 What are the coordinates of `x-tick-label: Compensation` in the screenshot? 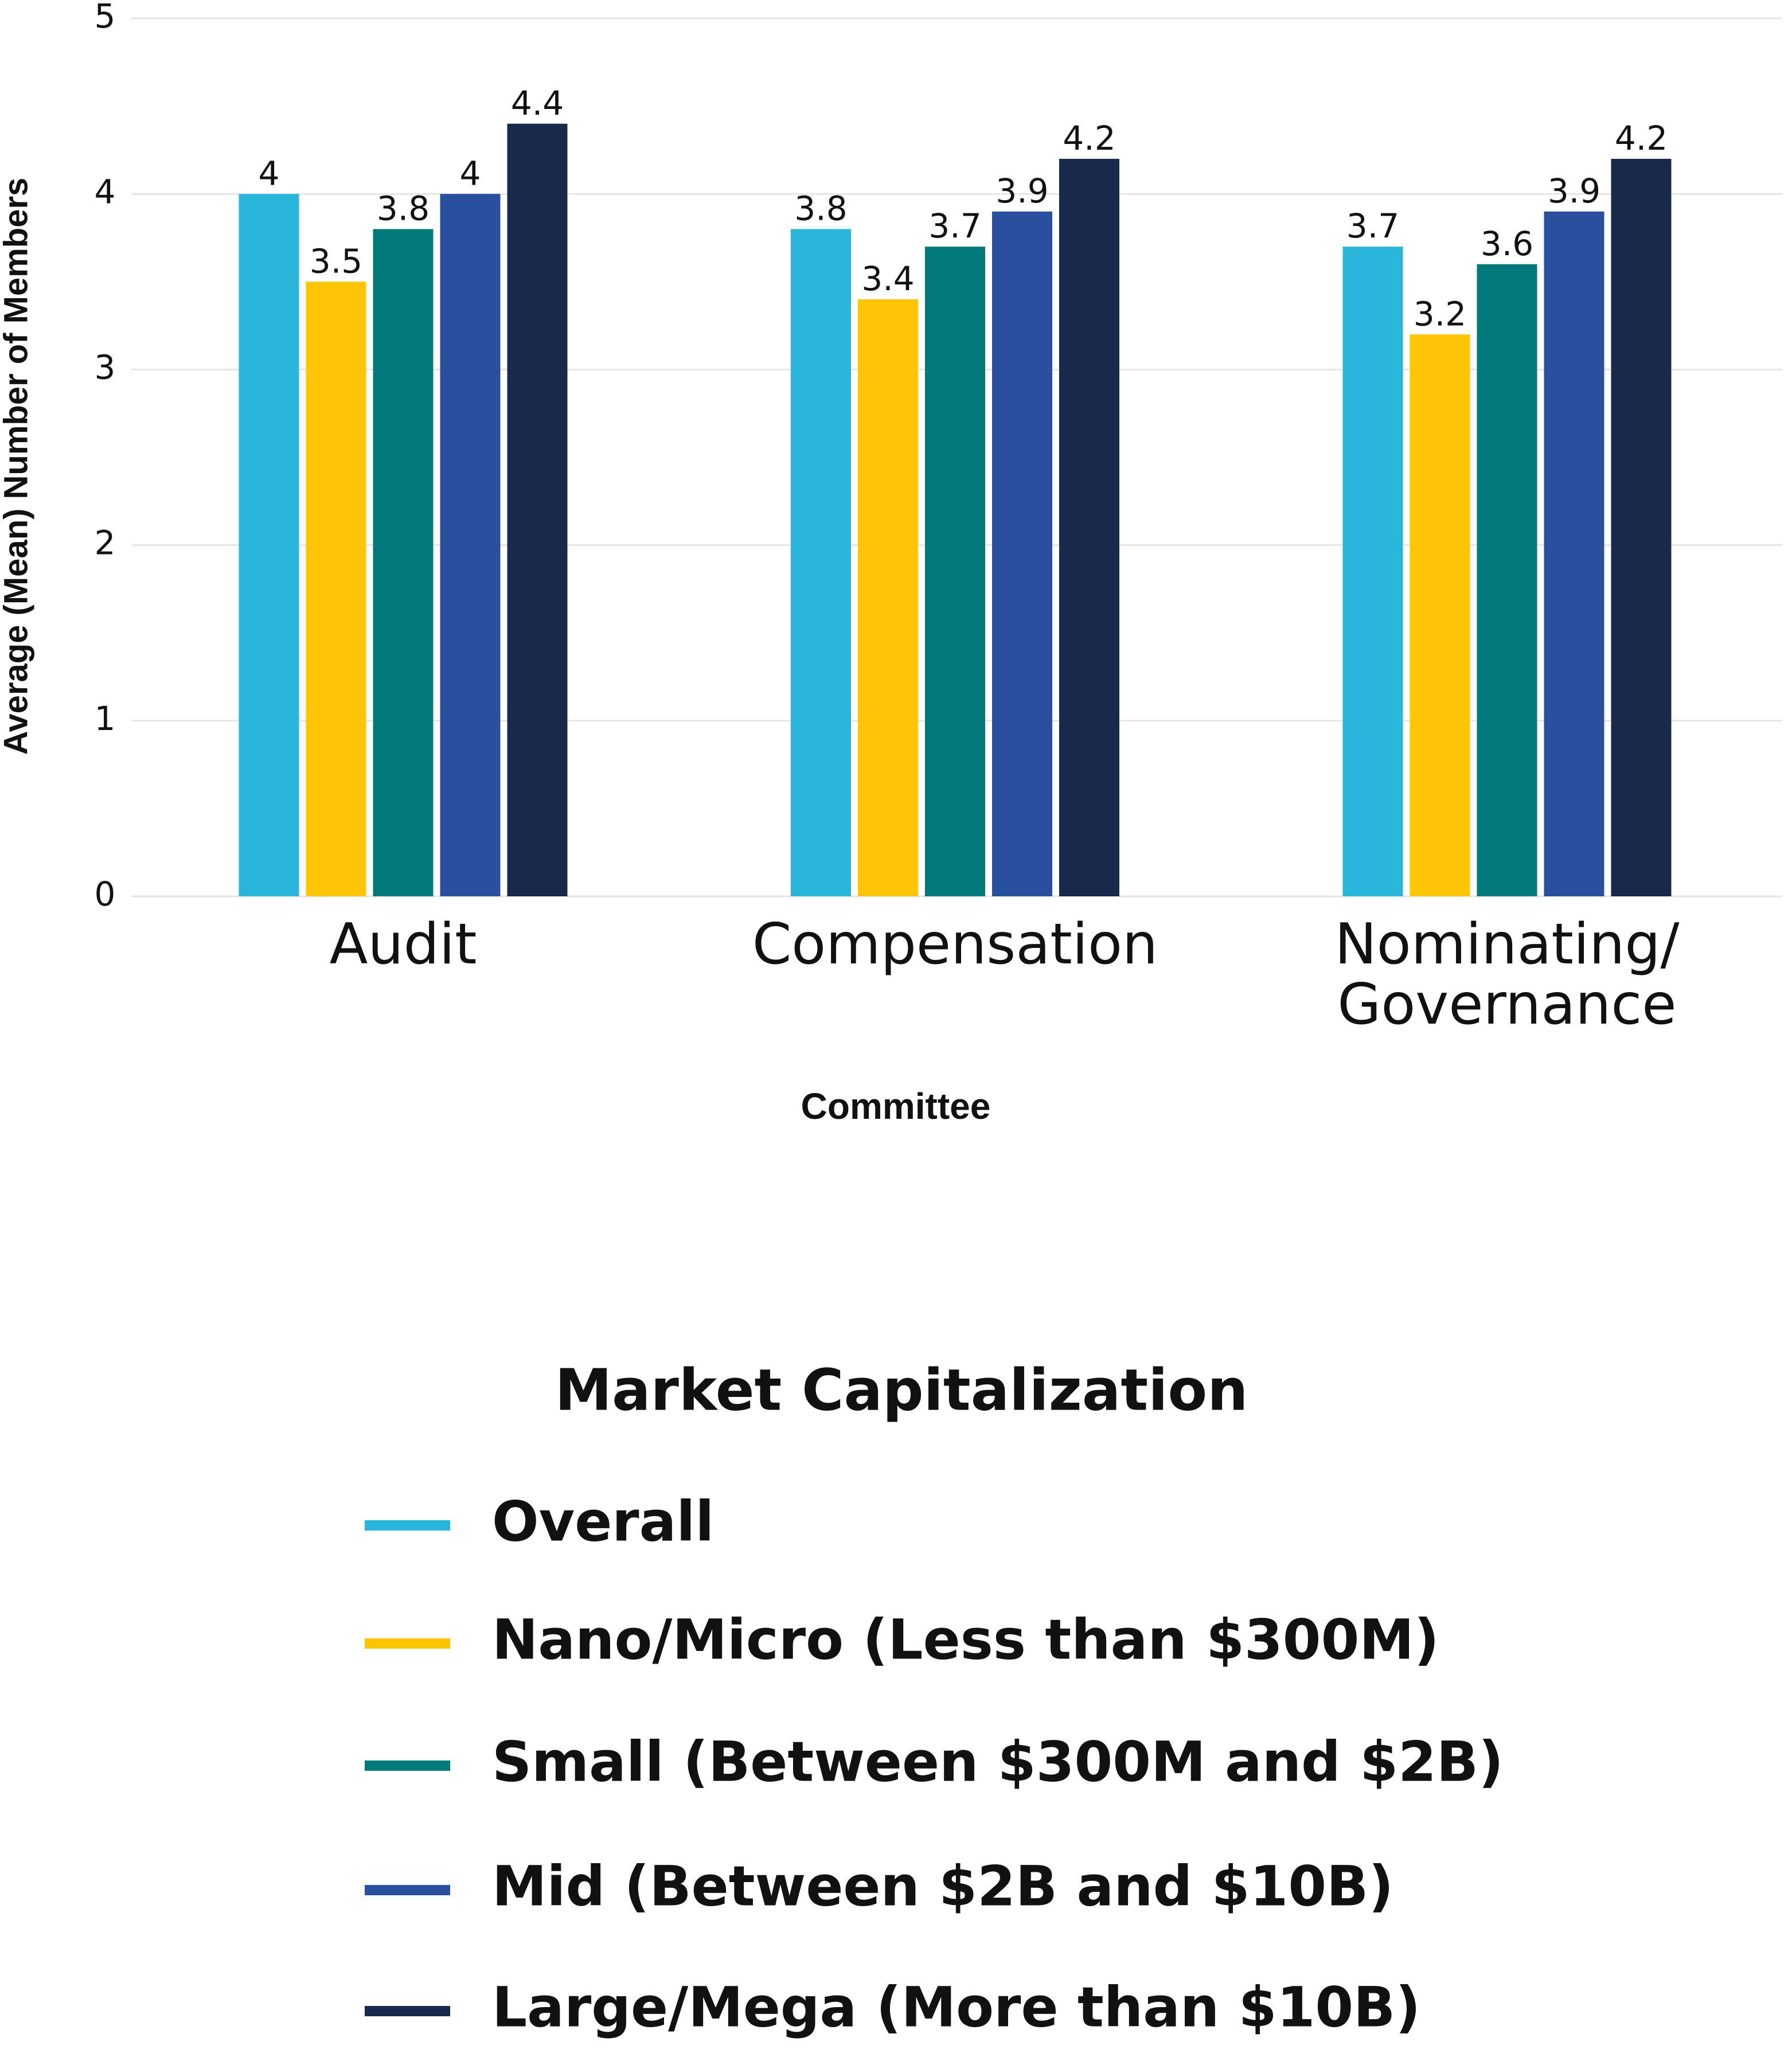 It's located at (955, 944).